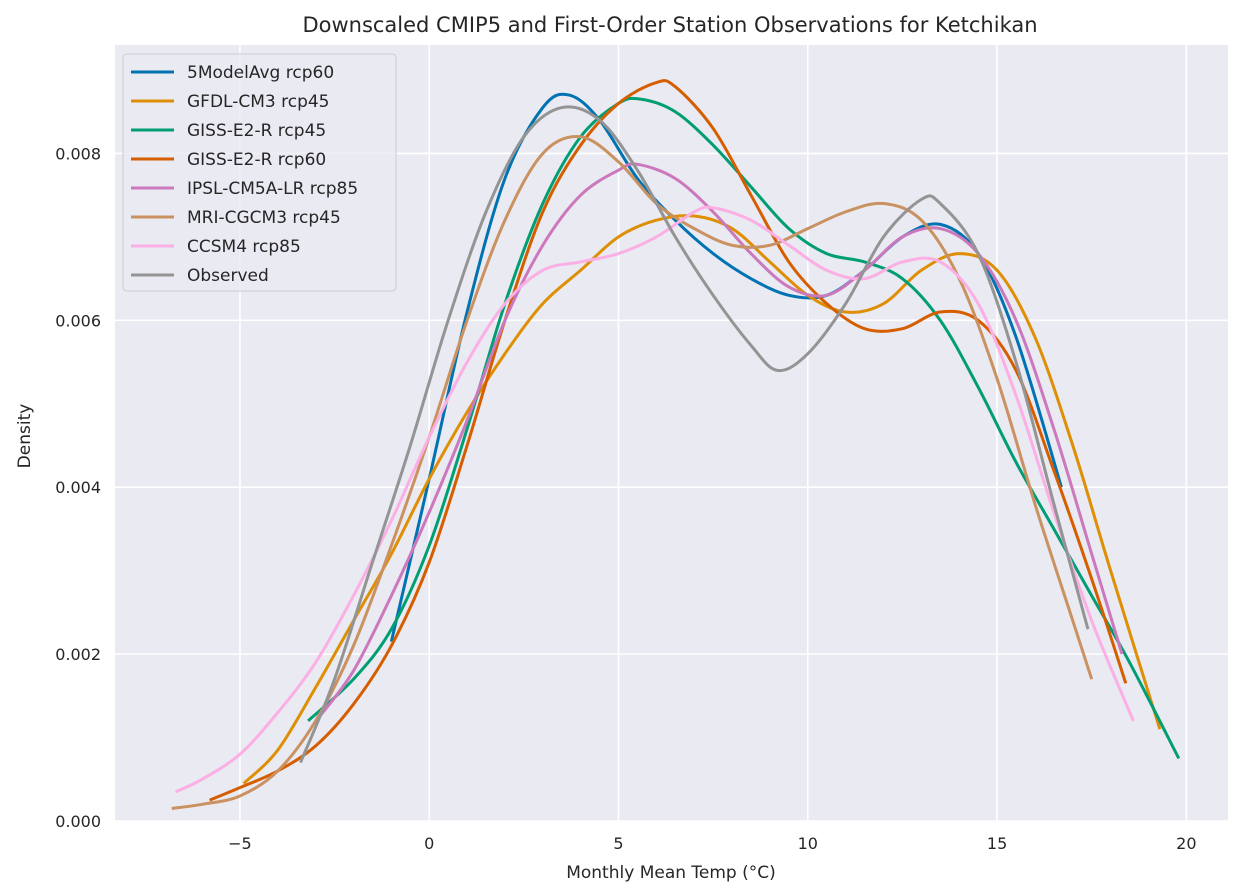 The width and height of the screenshot is (1243, 895). Describe the element at coordinates (78, 153) in the screenshot. I see `y-tick-label: 0.008` at that location.